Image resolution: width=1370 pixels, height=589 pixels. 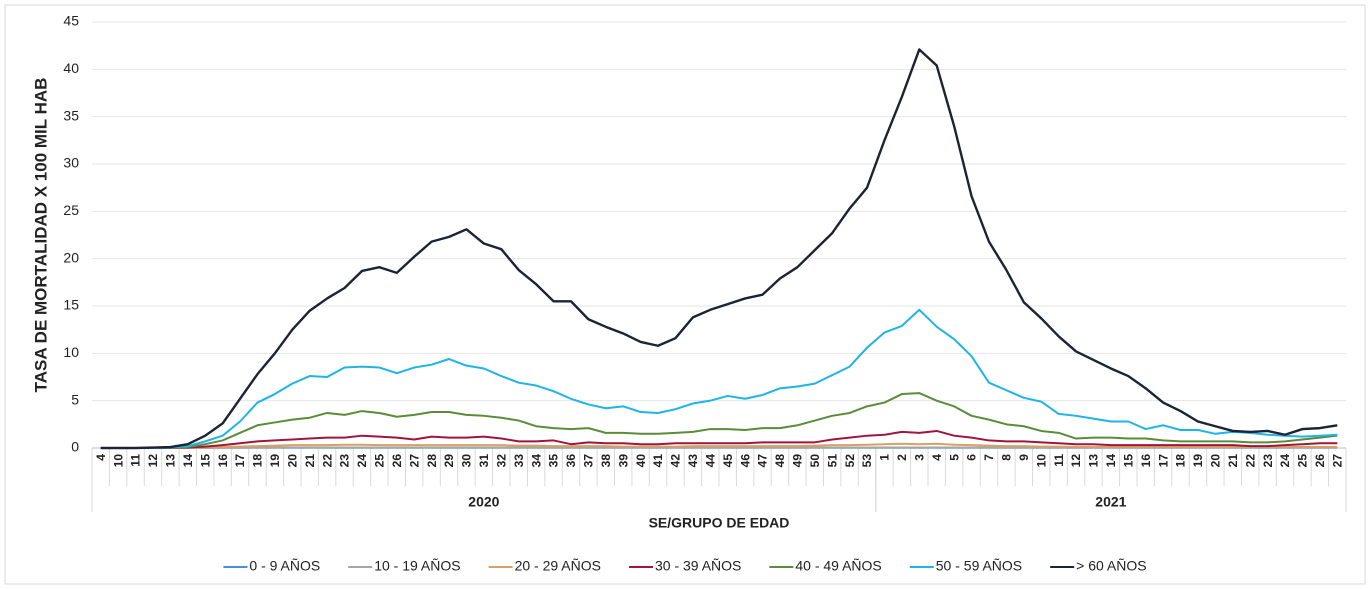 What do you see at coordinates (728, 461) in the screenshot?
I see `x-tick-label: 45` at bounding box center [728, 461].